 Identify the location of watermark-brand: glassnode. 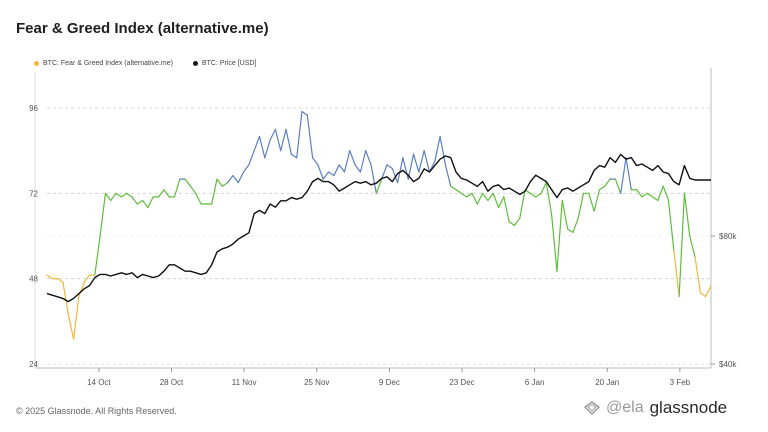
(688, 407).